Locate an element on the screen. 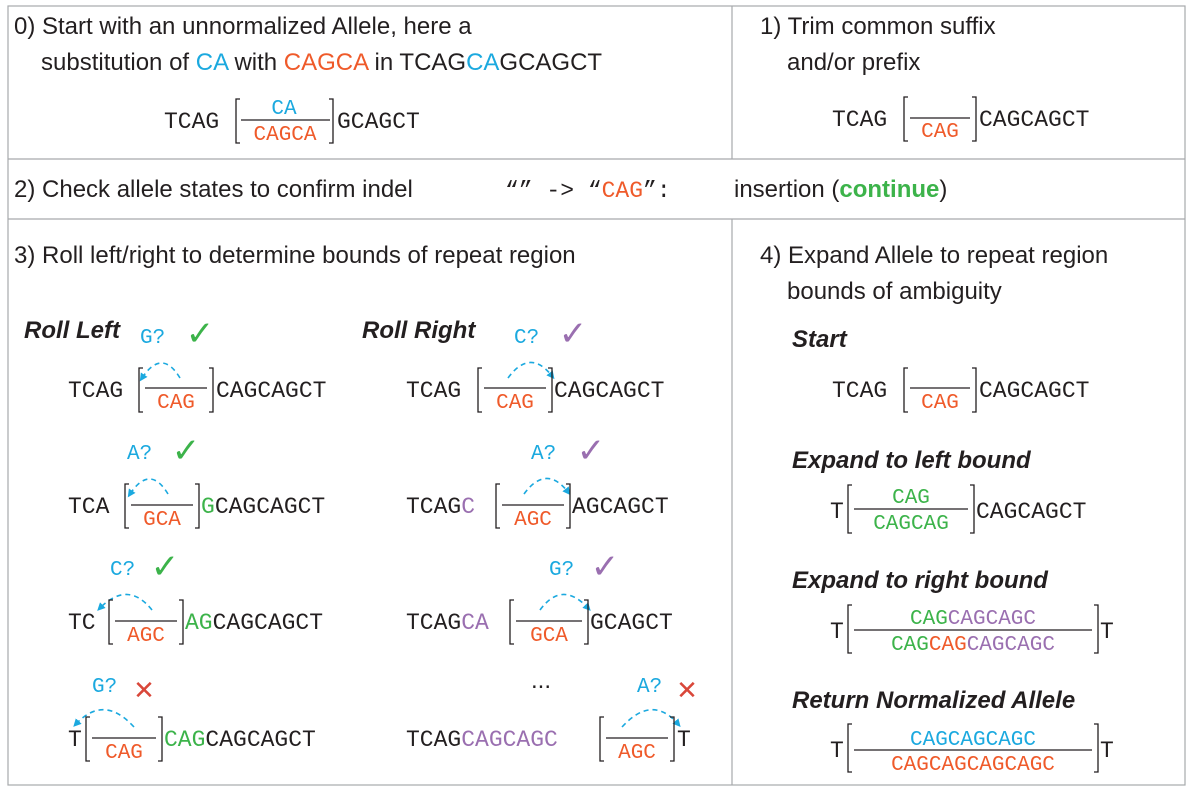 The width and height of the screenshot is (1193, 795). allele-states: “” -> “CAG”: is located at coordinates (588, 191).